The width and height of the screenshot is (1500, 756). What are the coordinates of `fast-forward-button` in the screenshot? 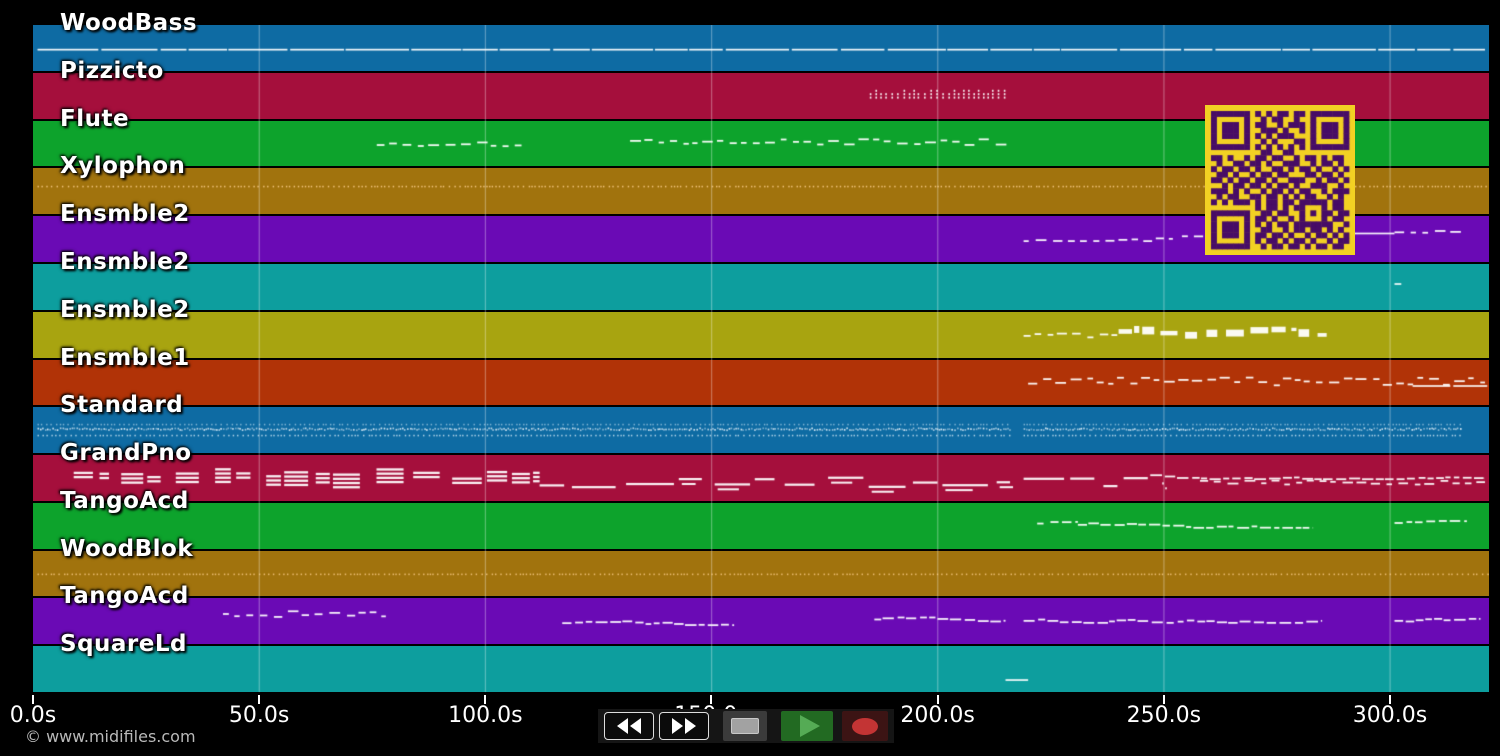 It's located at (684, 726).